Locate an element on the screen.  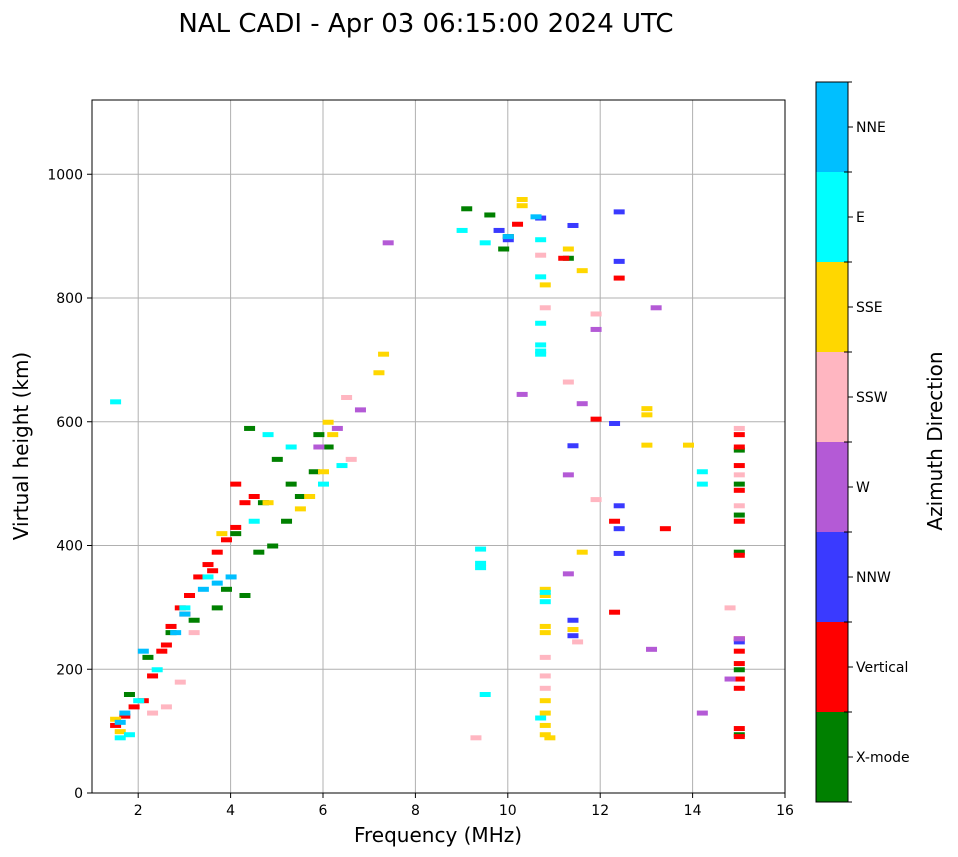
y-tick-label: 600 is located at coordinates (69, 423).